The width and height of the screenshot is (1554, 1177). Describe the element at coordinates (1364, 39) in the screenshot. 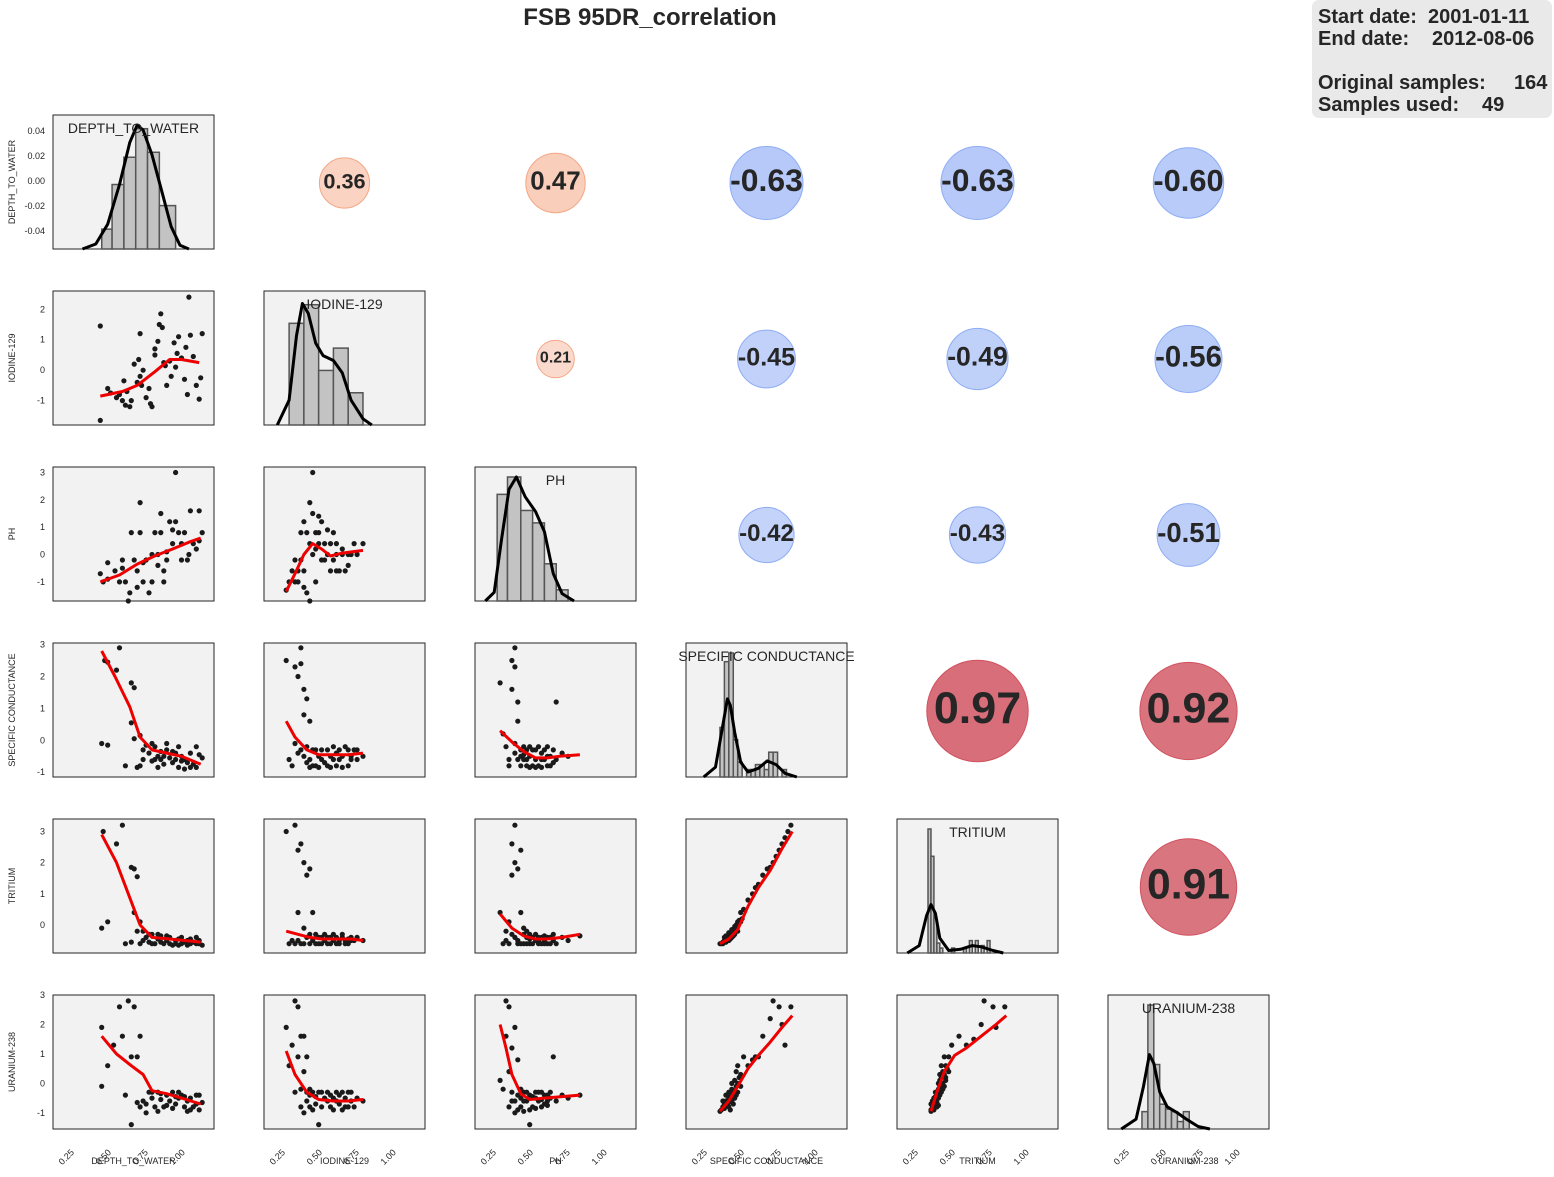

I see `end-date-label: End date:` at that location.